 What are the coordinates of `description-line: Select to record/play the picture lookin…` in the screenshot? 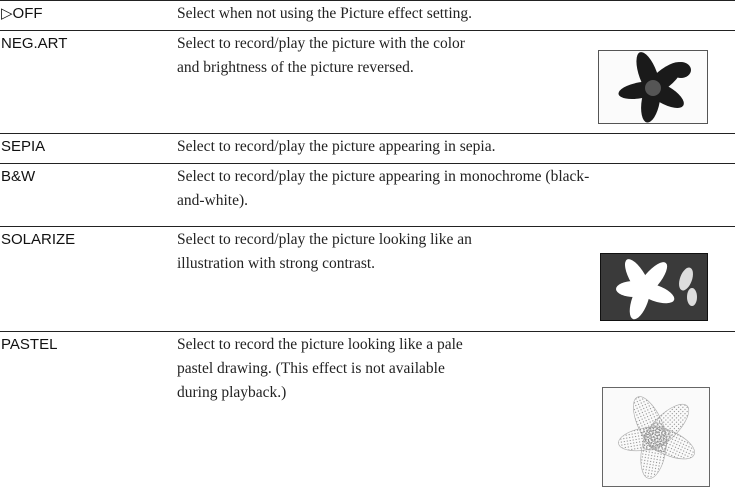 It's located at (324, 239).